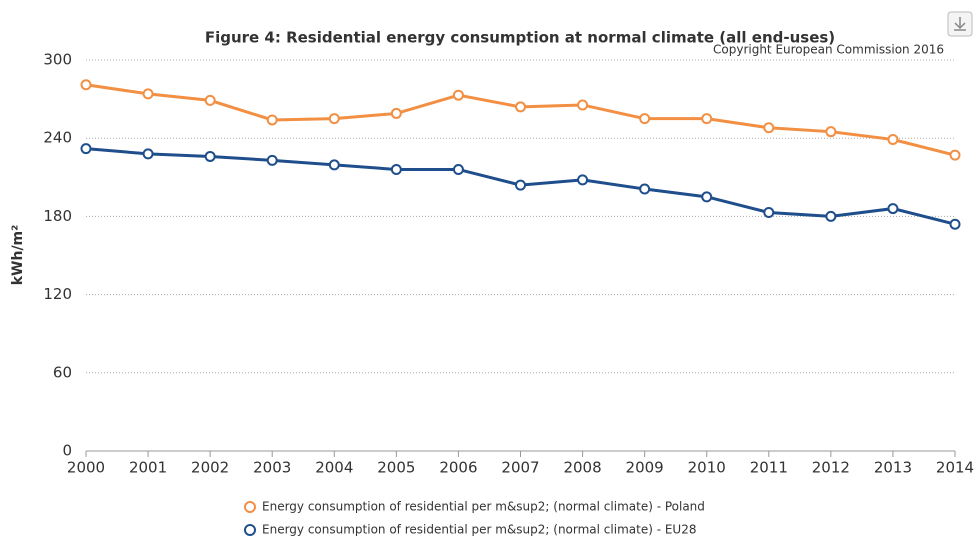  What do you see at coordinates (210, 468) in the screenshot?
I see `x-tick-label: 2002` at bounding box center [210, 468].